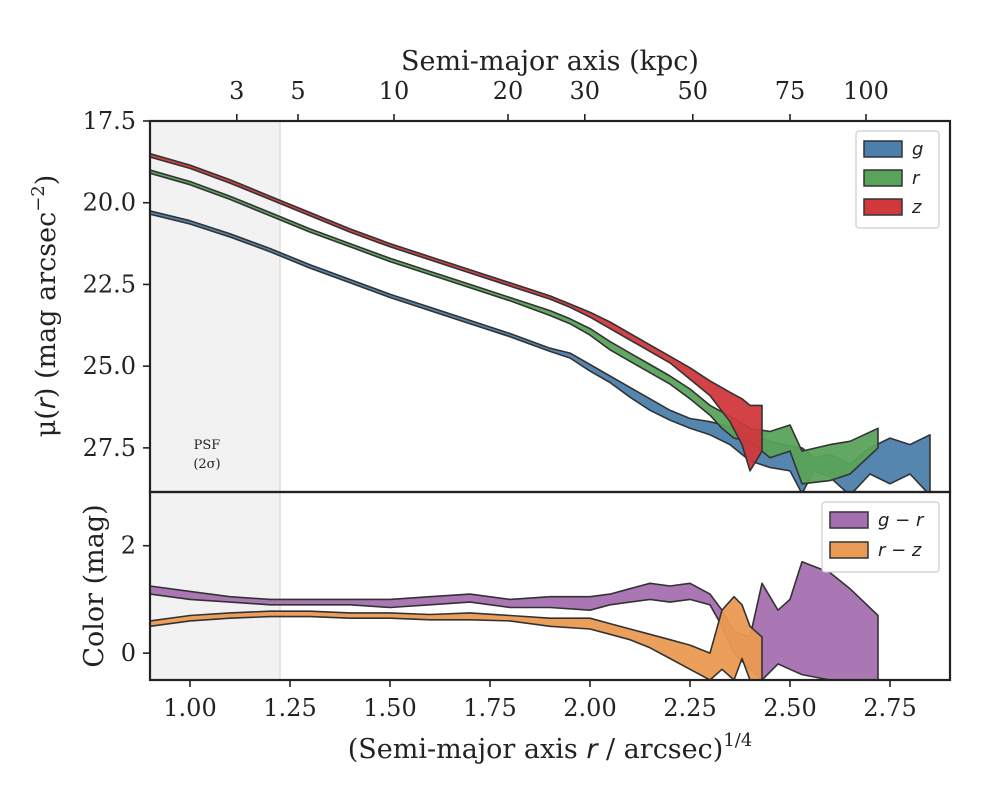  What do you see at coordinates (467, 749) in the screenshot?
I see `xlabel-part-1: (Semi-major axis` at bounding box center [467, 749].